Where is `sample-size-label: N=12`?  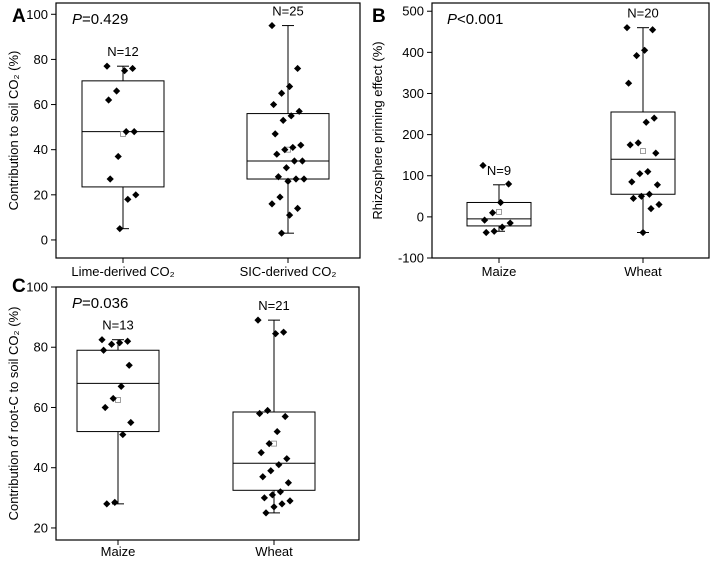 sample-size-label: N=12 is located at coordinates (122, 51).